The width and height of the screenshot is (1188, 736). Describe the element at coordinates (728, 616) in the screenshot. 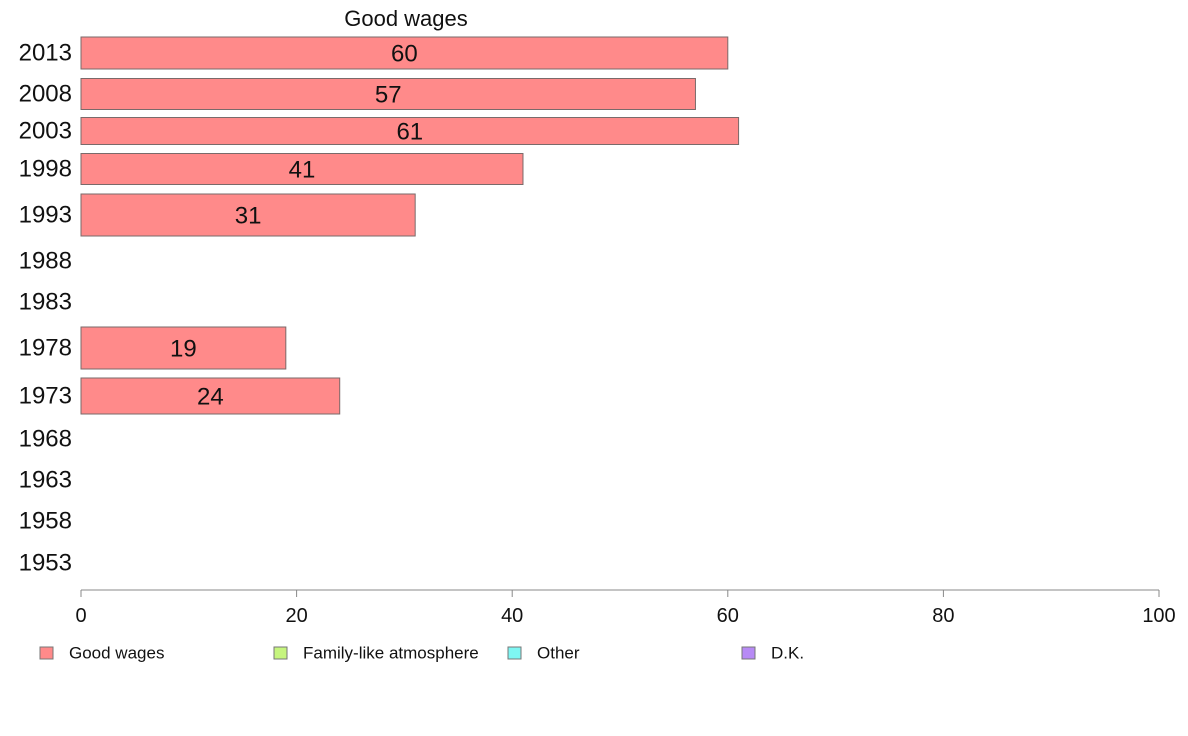

I see `x-tick-label-60: 60` at that location.